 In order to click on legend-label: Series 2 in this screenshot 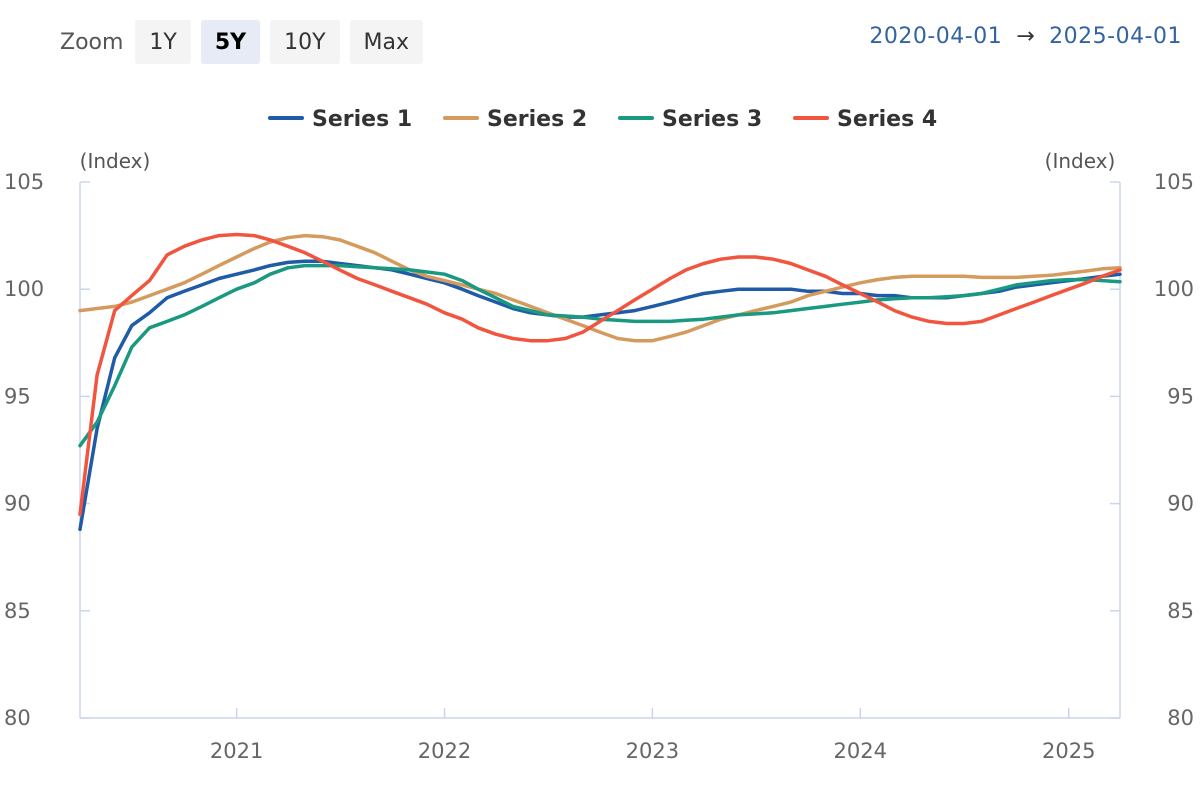, I will do `click(537, 119)`.